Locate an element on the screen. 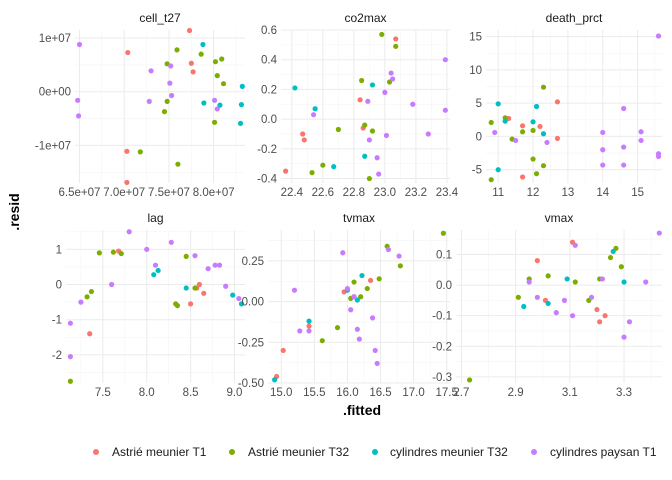 Image resolution: width=672 pixels, height=480 pixels. y-tick-label: -1 is located at coordinates (57, 321).